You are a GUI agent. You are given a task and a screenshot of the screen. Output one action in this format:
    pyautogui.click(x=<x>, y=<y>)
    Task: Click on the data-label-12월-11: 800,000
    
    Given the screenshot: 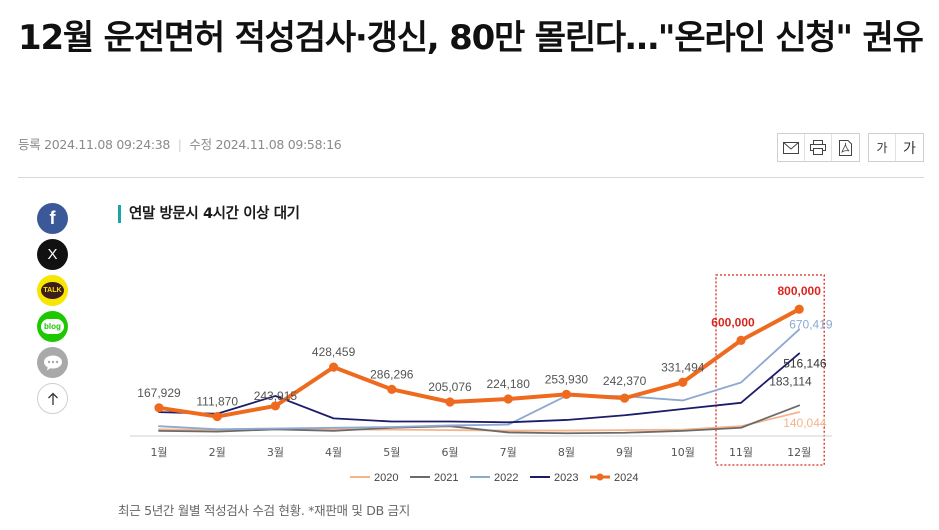 What is the action you would take?
    pyautogui.click(x=800, y=291)
    